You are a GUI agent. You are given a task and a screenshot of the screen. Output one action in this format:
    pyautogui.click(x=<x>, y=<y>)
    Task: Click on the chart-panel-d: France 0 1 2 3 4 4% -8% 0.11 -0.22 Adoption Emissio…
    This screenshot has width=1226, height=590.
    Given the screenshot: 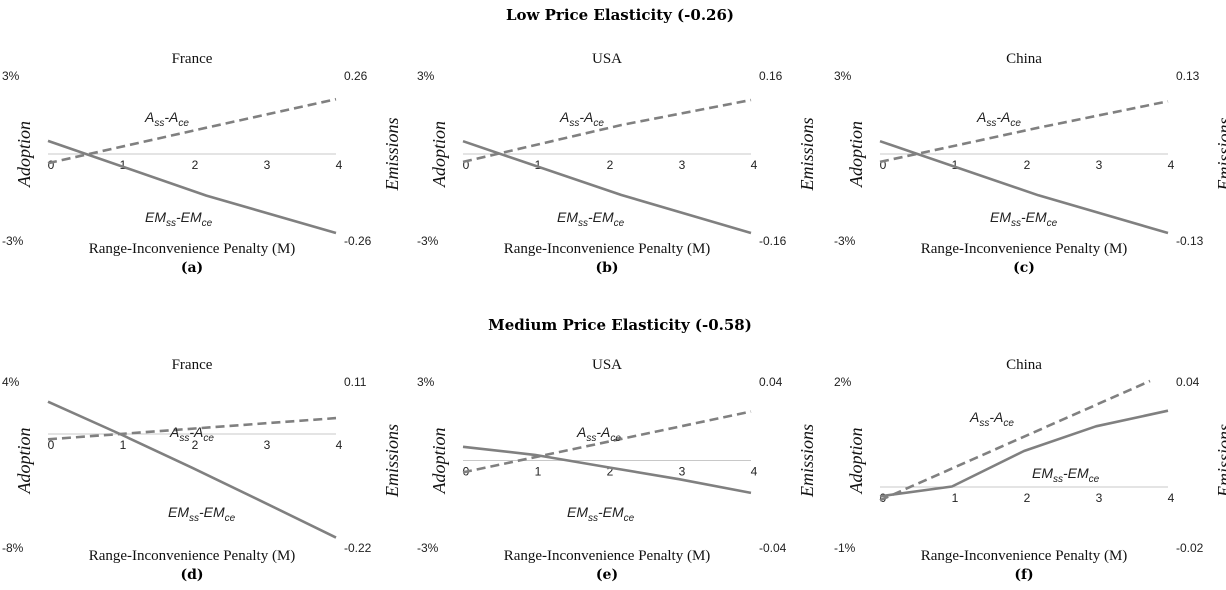 What is the action you would take?
    pyautogui.click(x=202, y=470)
    